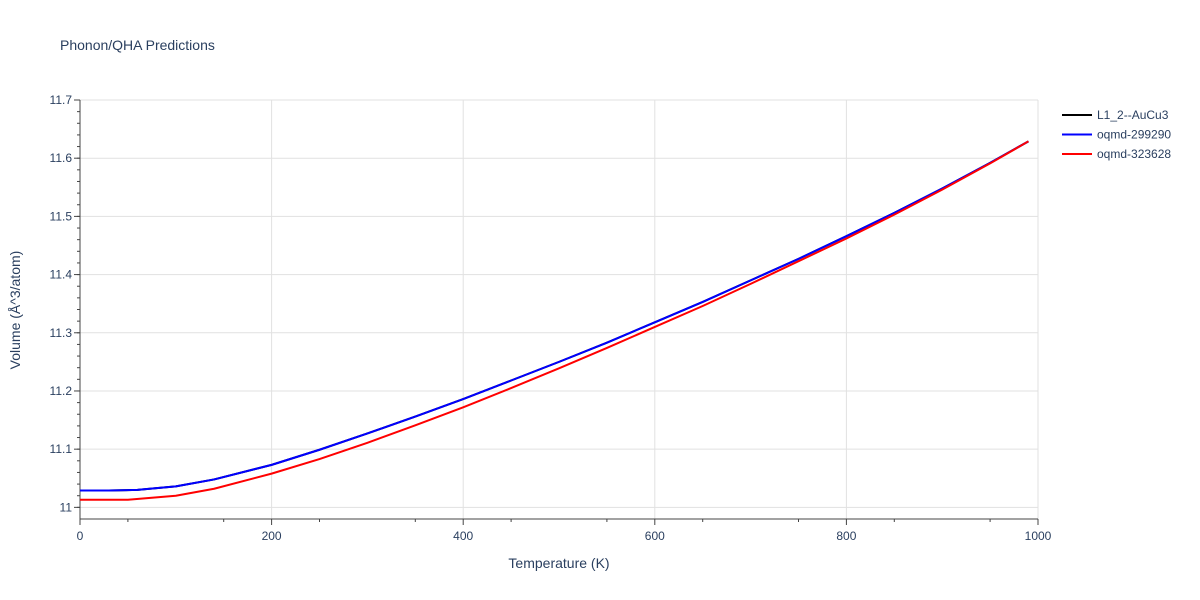  Describe the element at coordinates (61, 100) in the screenshot. I see `y-tick-label: 11.7` at that location.